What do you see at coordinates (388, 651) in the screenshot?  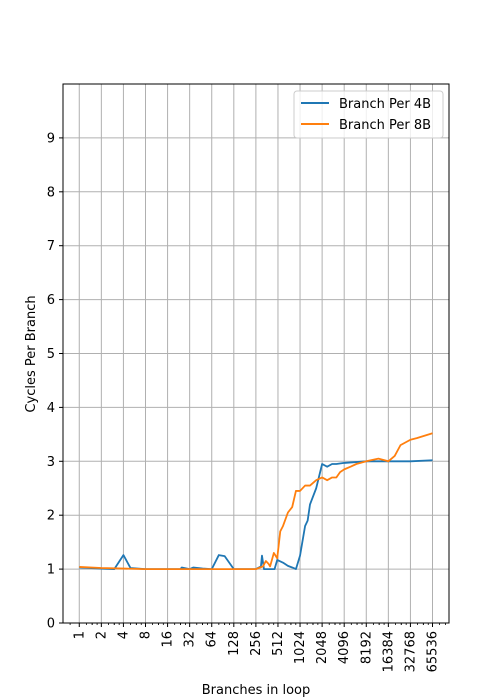 I see `x-tick-label: 16384` at bounding box center [388, 651].